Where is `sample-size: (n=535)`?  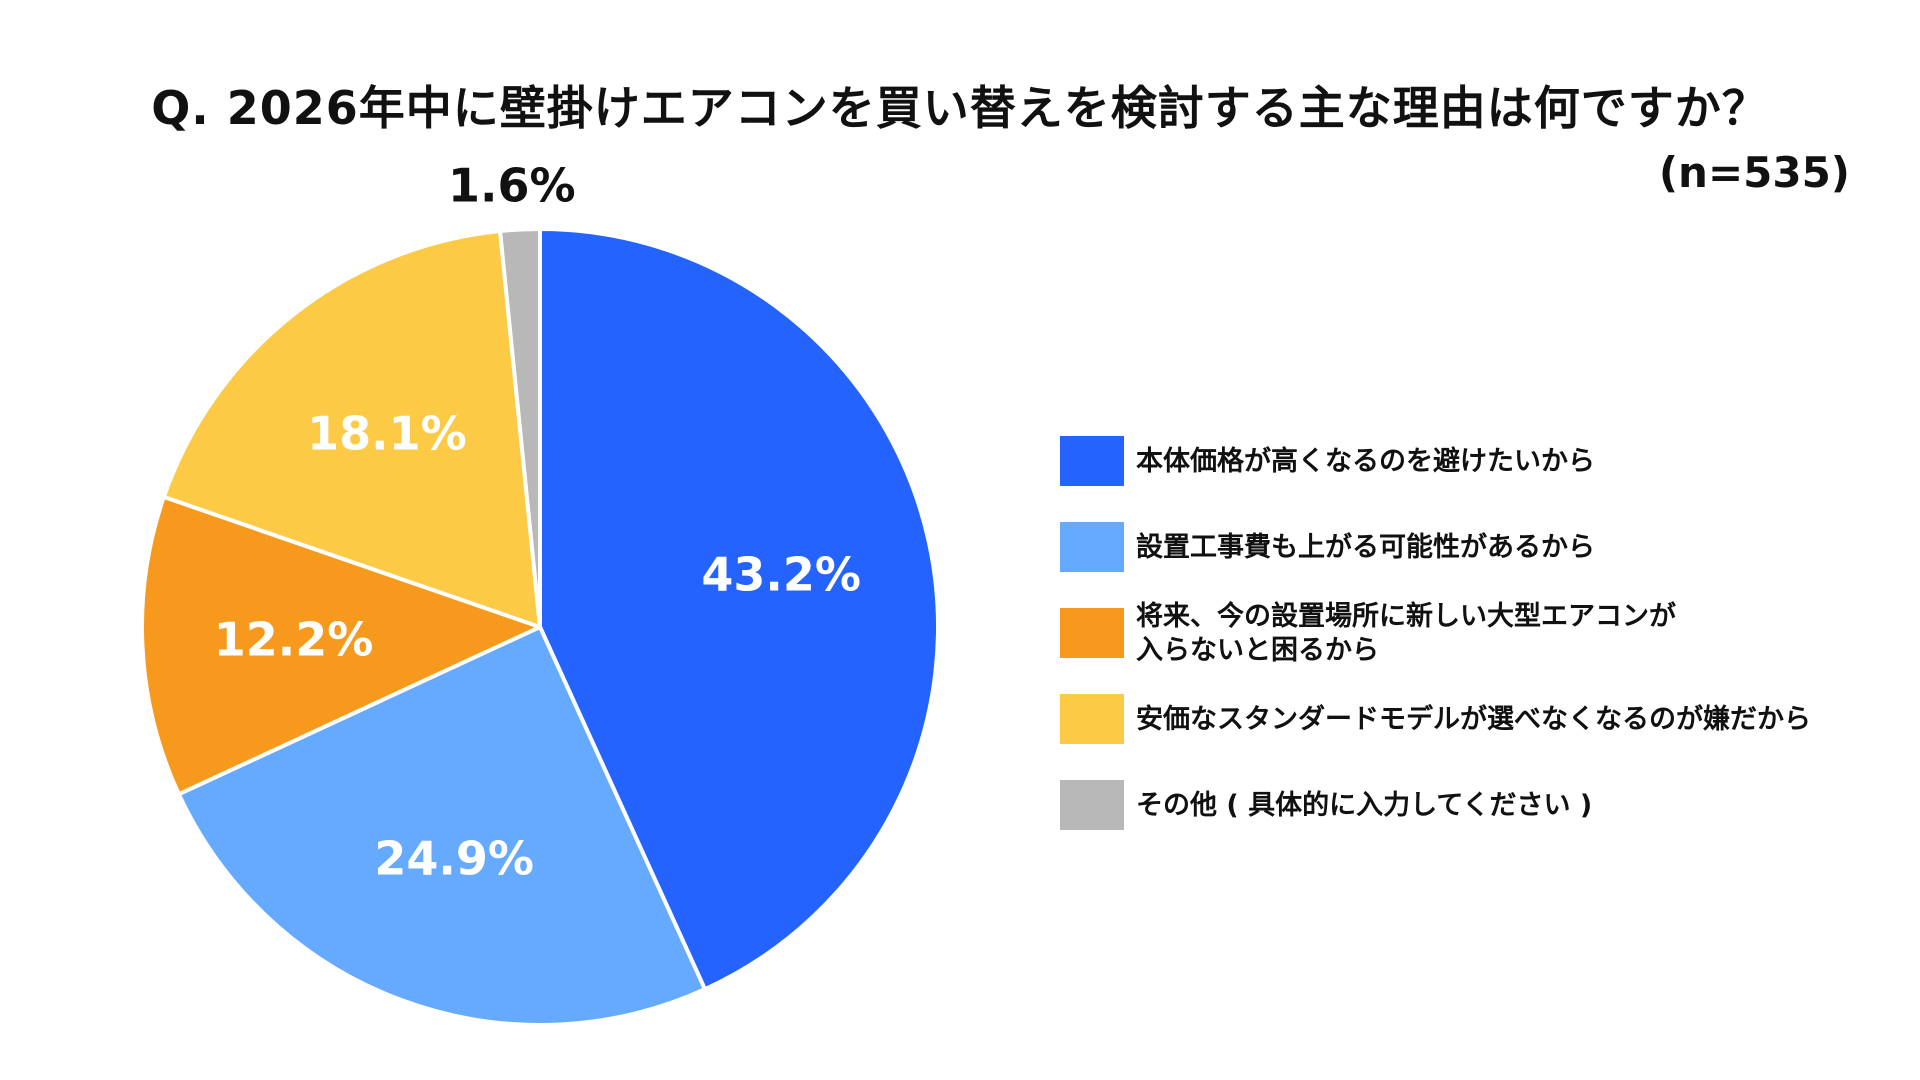
sample-size: (n=535) is located at coordinates (1754, 172).